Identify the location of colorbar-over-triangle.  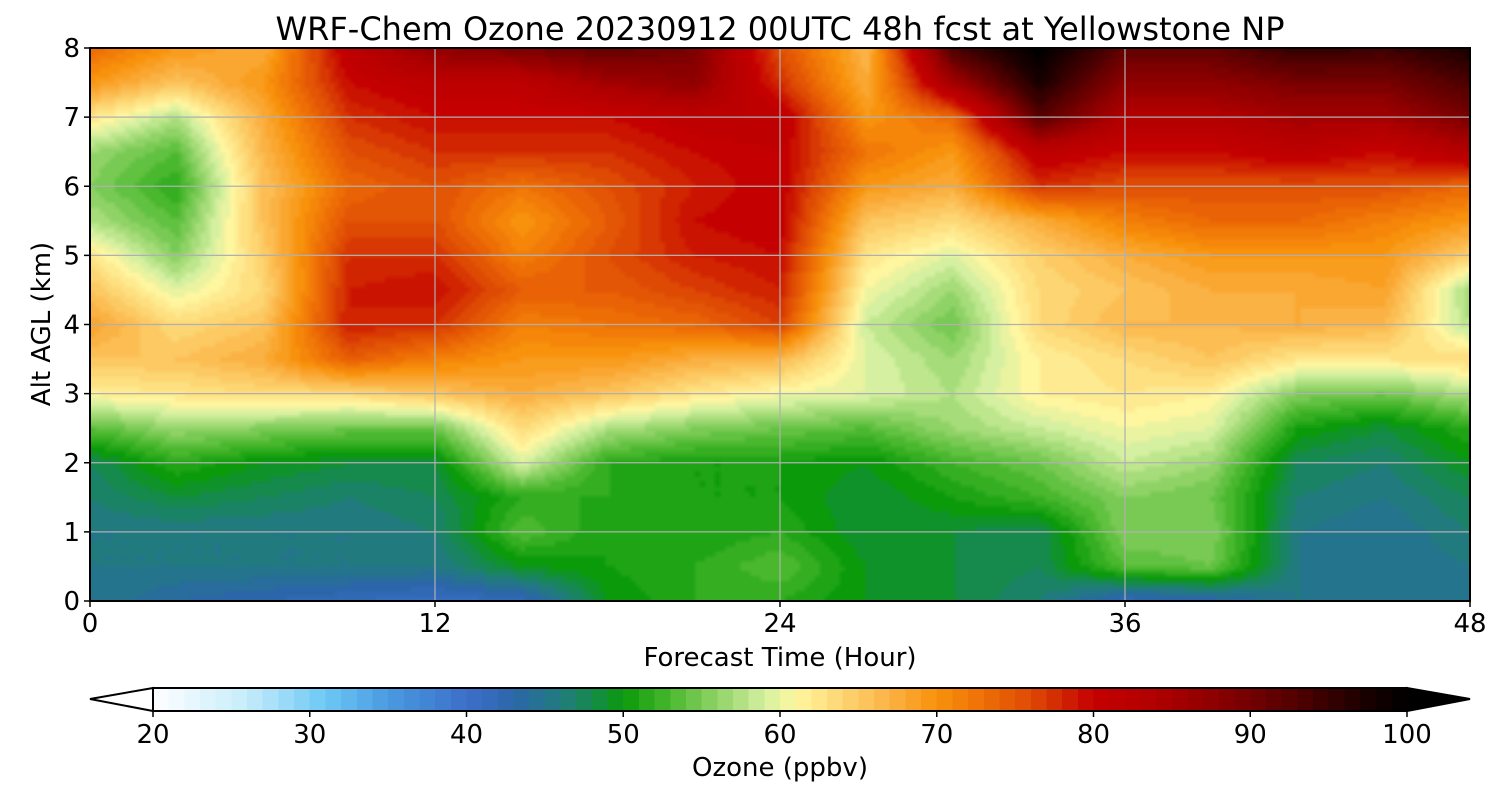
(1438, 699).